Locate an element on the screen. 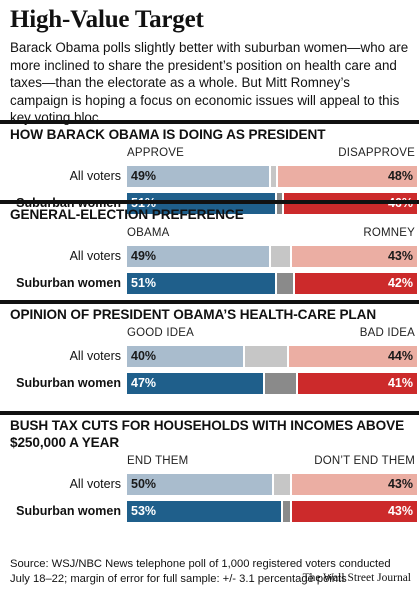 This screenshot has width=419, height=600. left-category-header: APPROVE is located at coordinates (156, 153).